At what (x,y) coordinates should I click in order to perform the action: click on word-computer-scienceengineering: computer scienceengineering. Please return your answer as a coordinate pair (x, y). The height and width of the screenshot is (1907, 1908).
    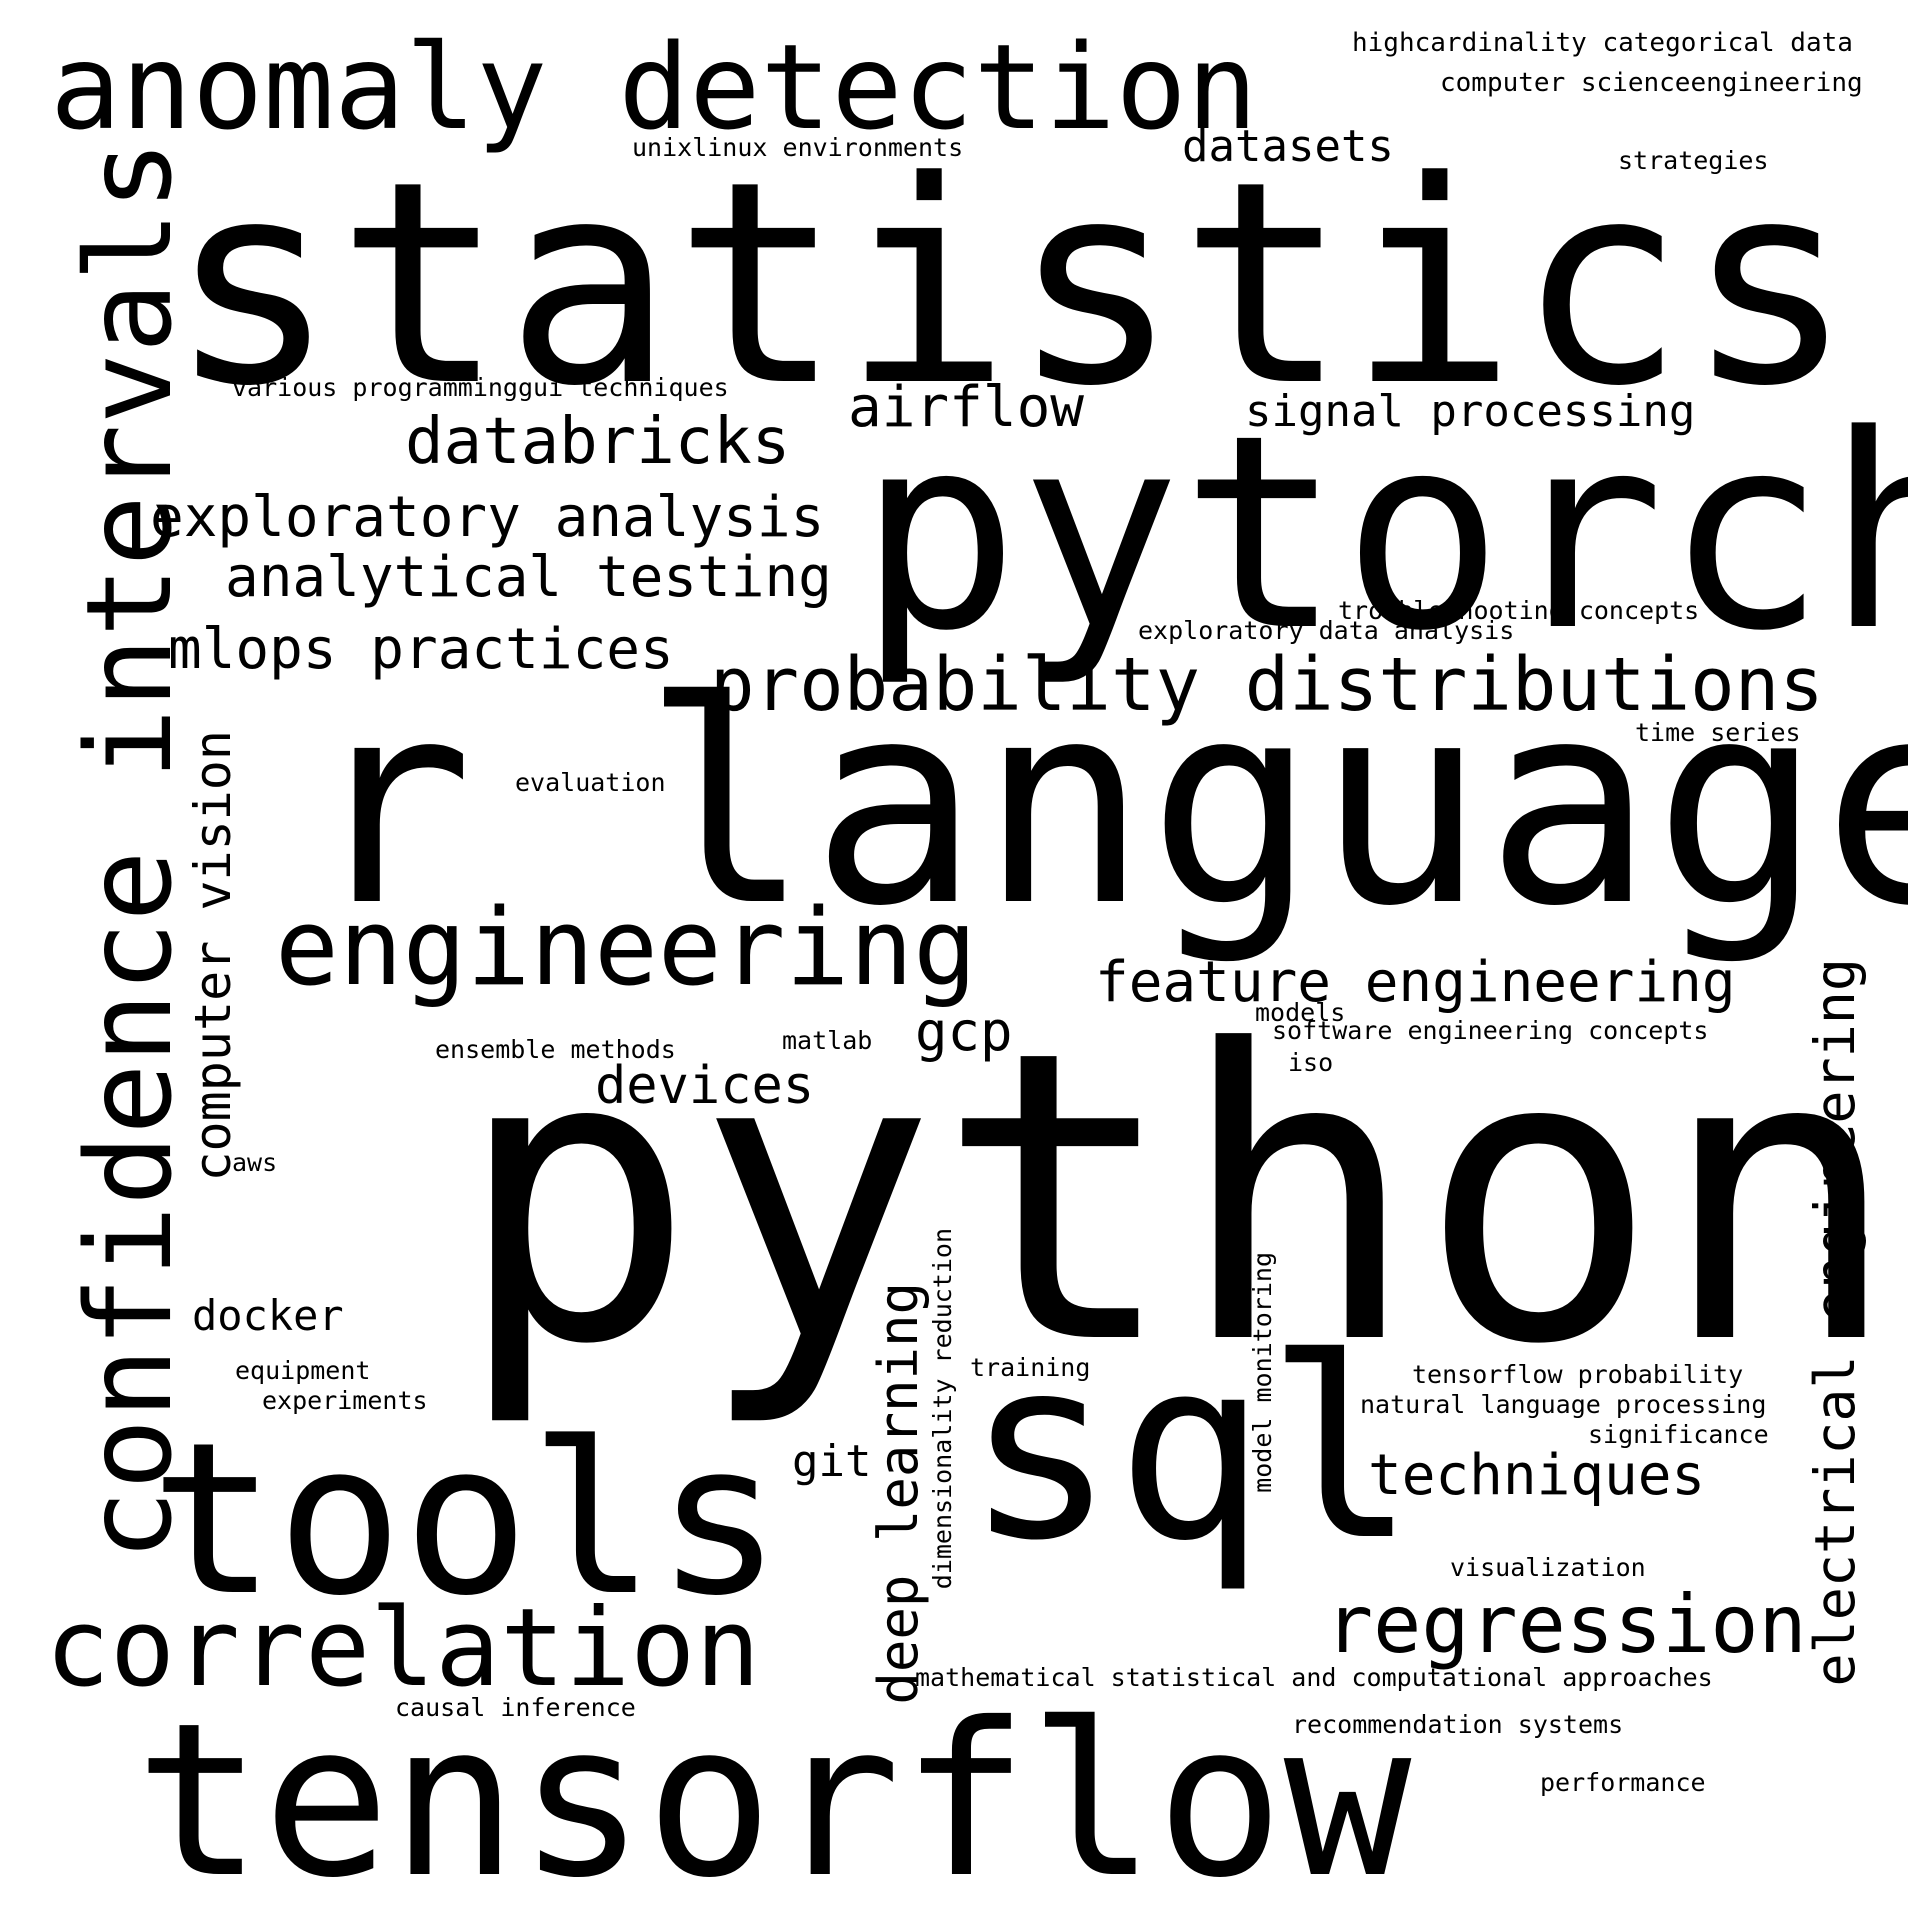
    Looking at the image, I should click on (1651, 83).